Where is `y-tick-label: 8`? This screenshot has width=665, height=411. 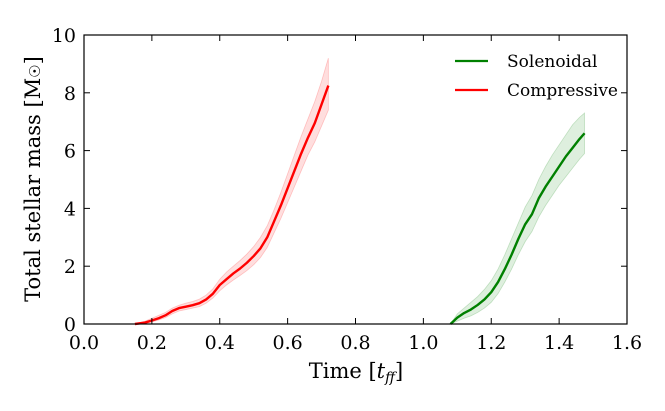 y-tick-label: 8 is located at coordinates (70, 94).